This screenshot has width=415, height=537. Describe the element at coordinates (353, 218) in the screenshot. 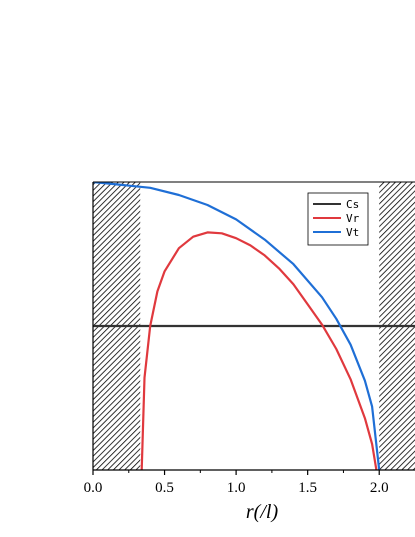

I see `legend-label-vr: Vr` at that location.